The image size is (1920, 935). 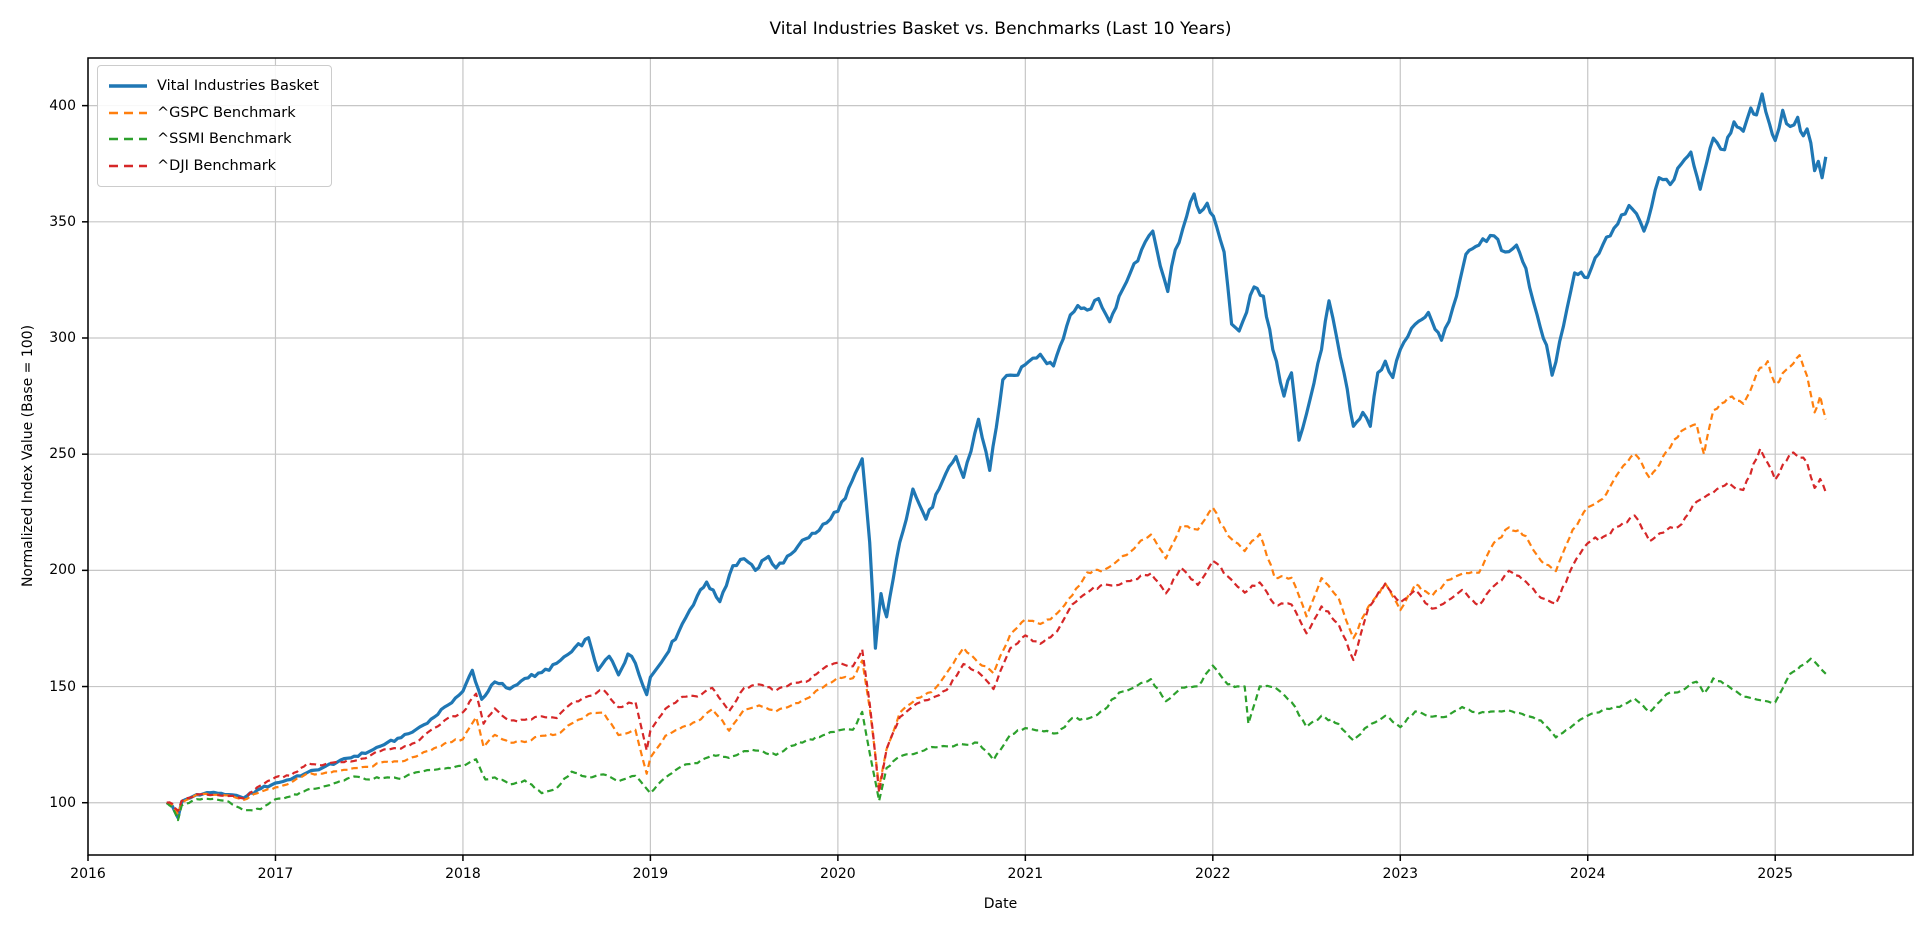 What do you see at coordinates (238, 86) in the screenshot?
I see `legend-label: Vital Industries Basket` at bounding box center [238, 86].